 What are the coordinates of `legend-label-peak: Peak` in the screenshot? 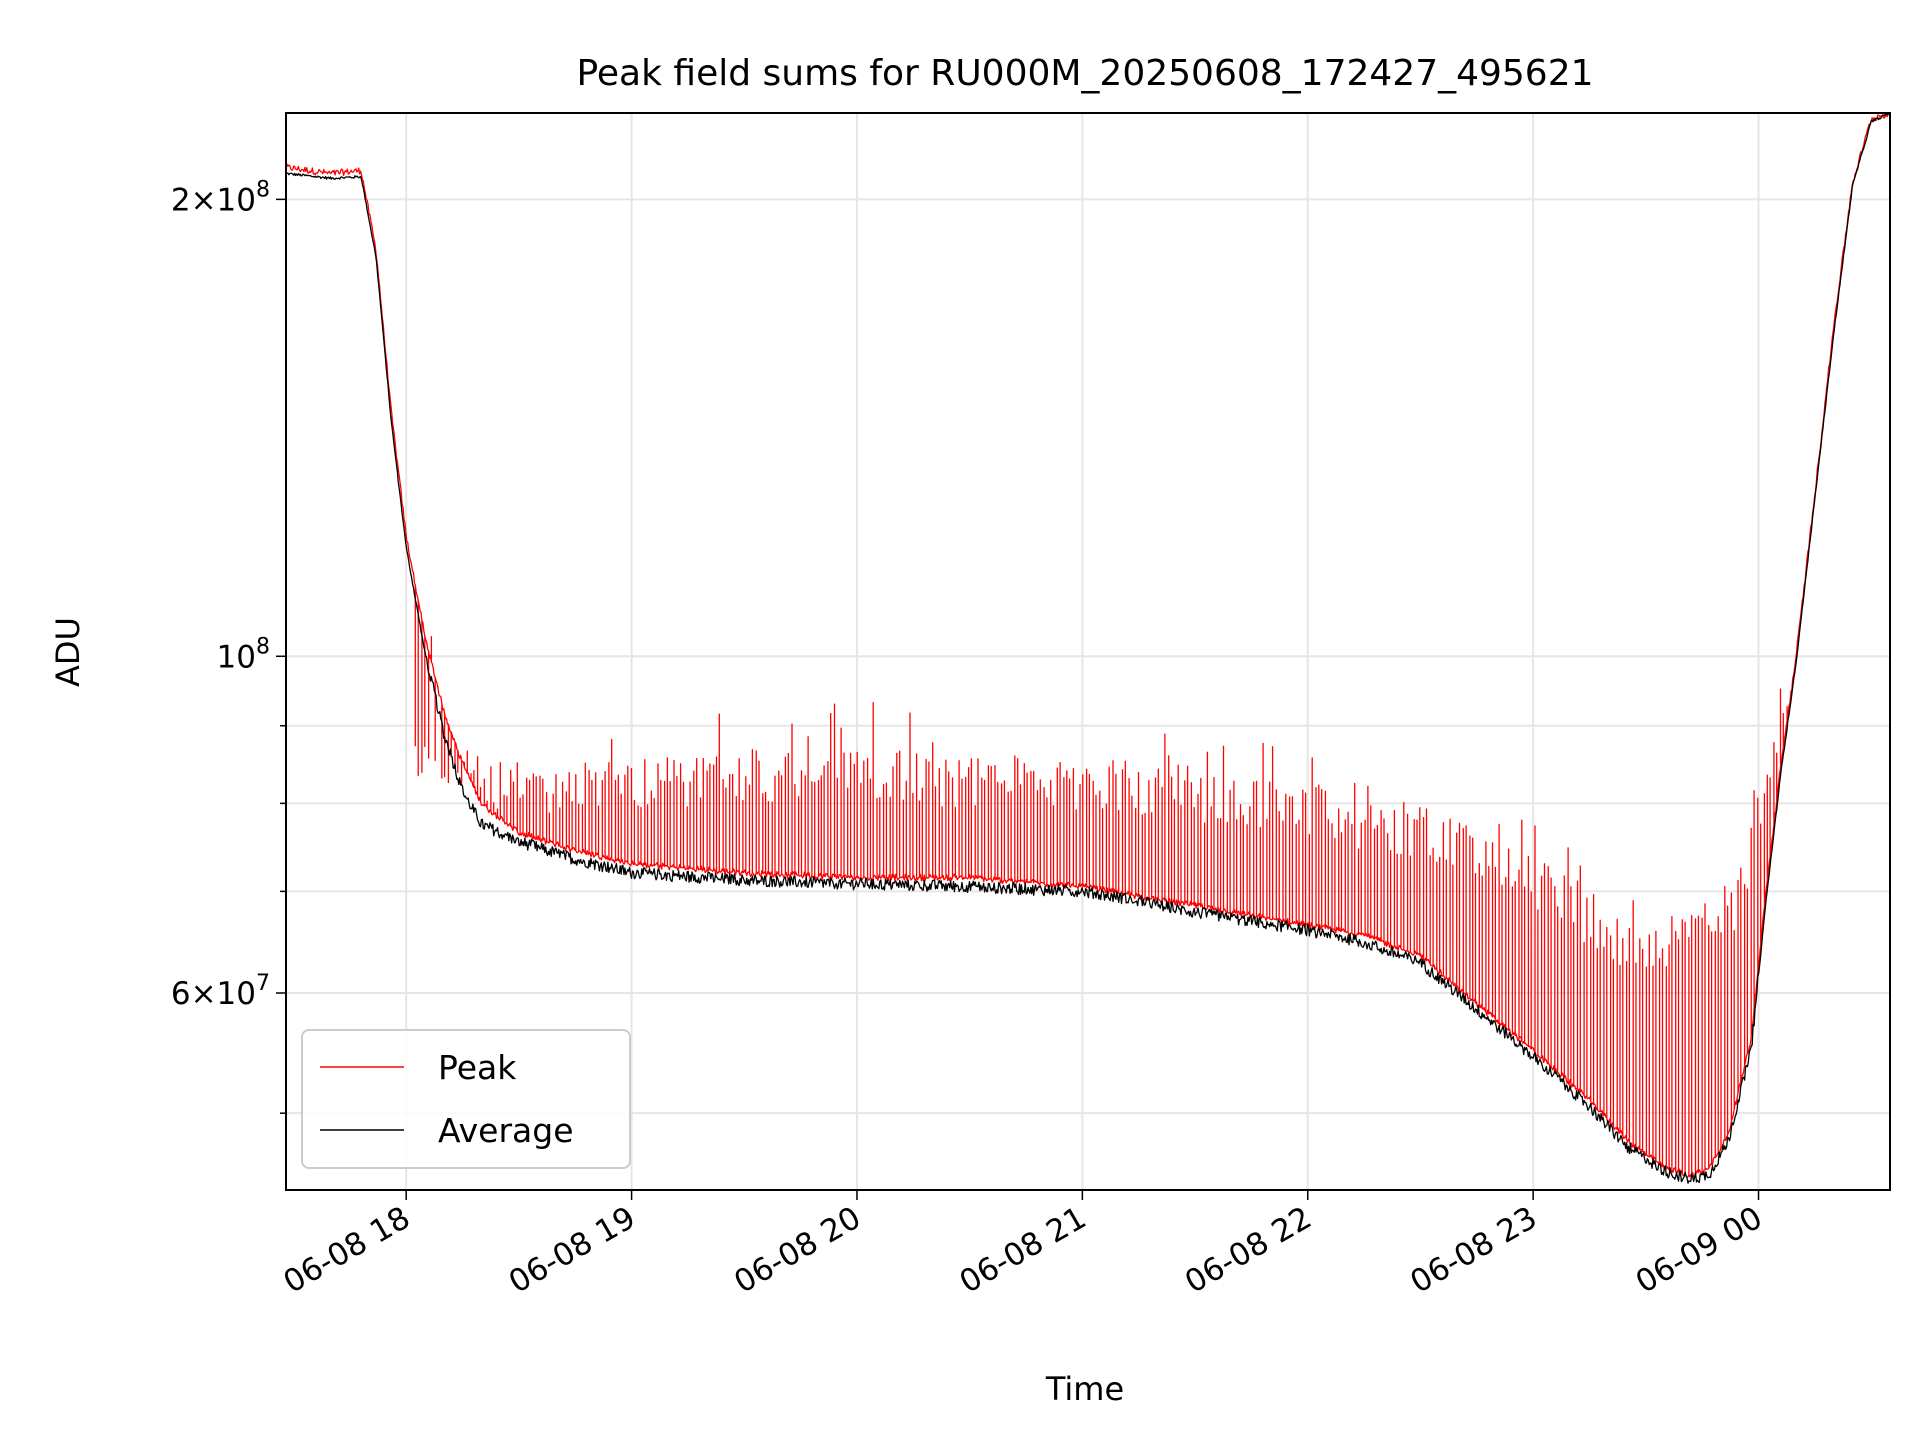 It's located at (477, 1067).